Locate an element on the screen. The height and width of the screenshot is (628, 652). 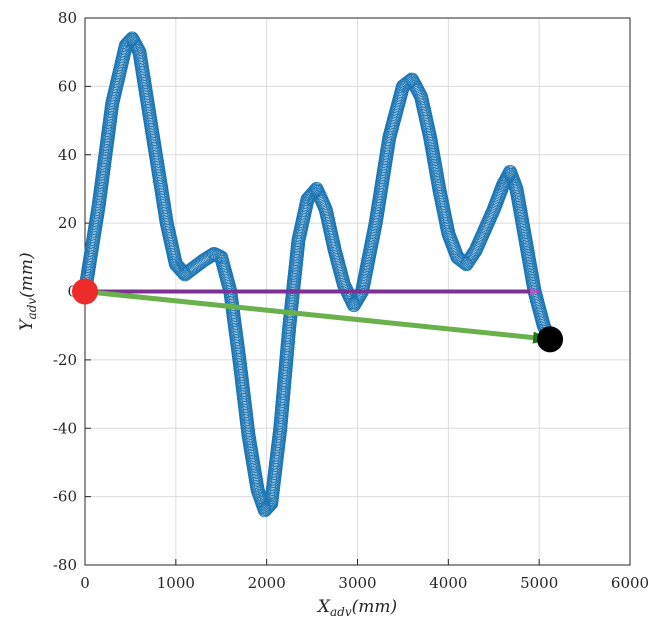
net-displacement-arrow is located at coordinates (318, 316).